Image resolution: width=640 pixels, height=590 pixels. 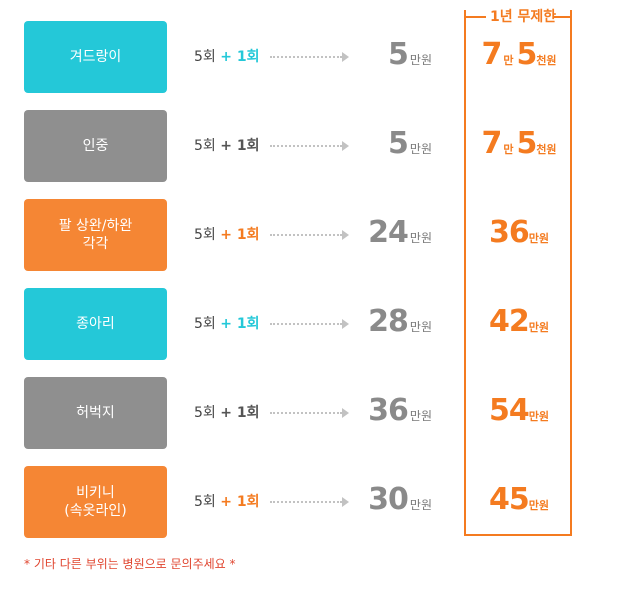 I want to click on area-box: 종아리, so click(x=95, y=324).